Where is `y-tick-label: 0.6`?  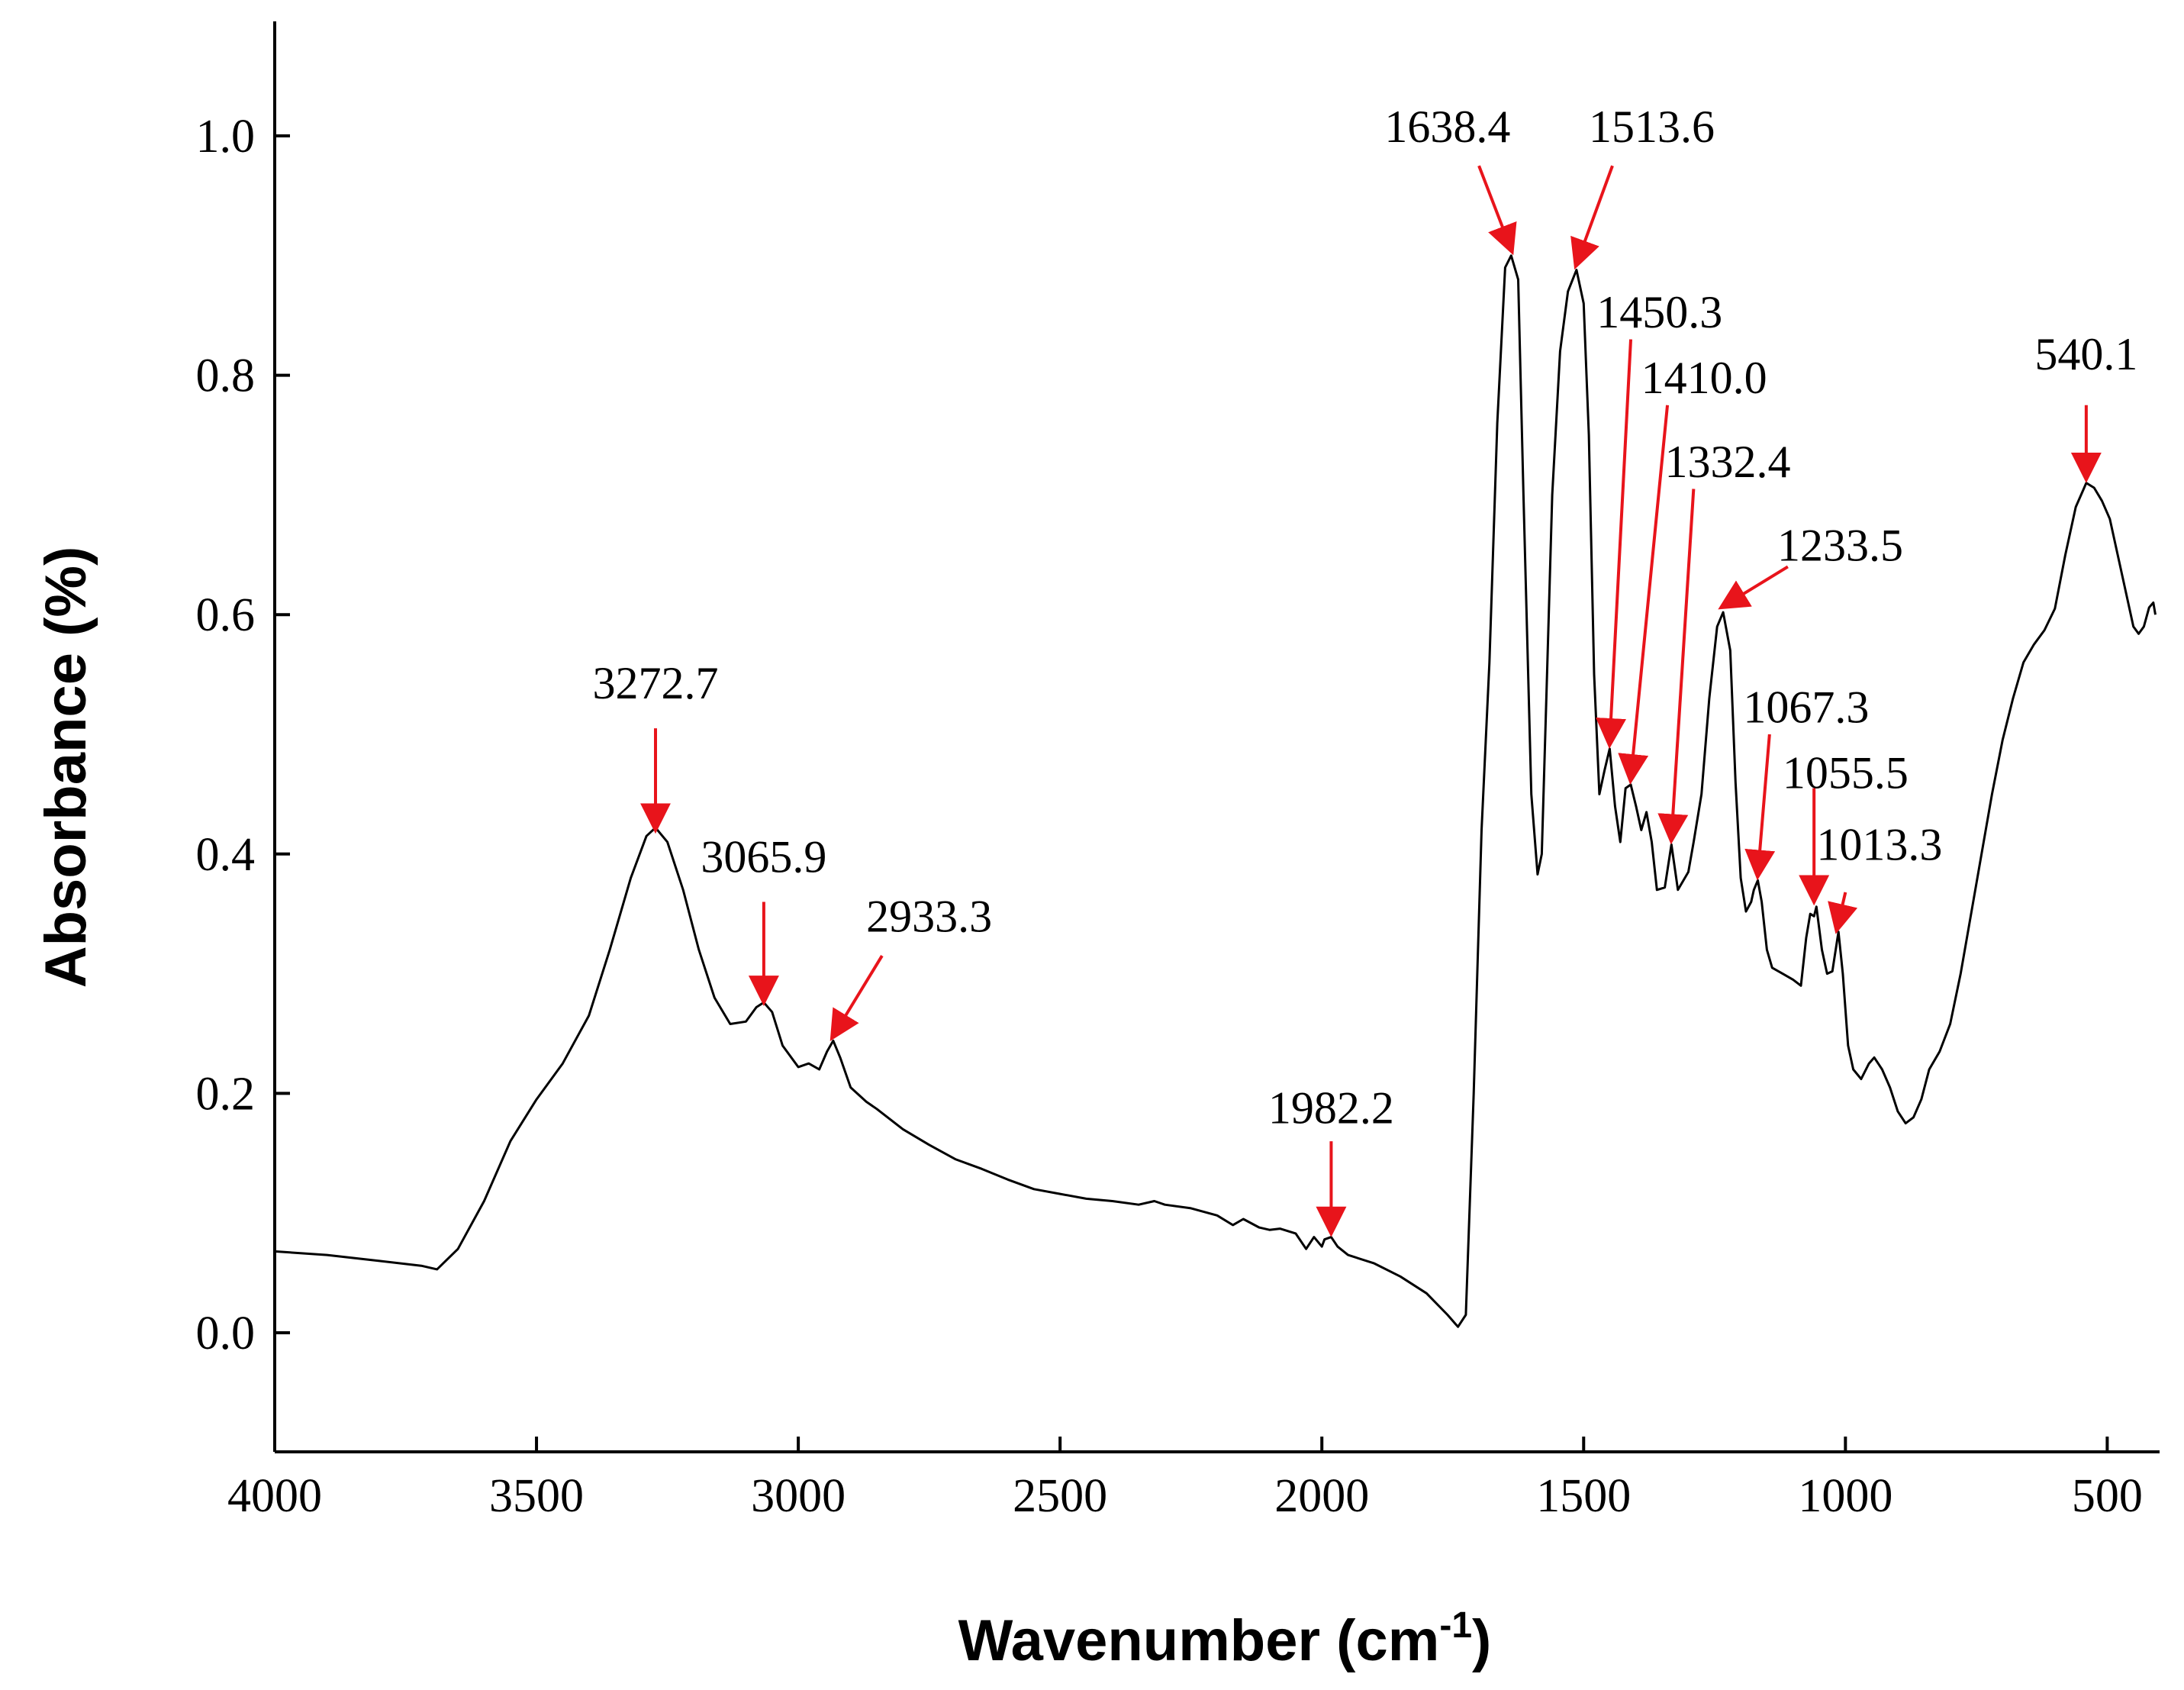 y-tick-label: 0.6 is located at coordinates (226, 615).